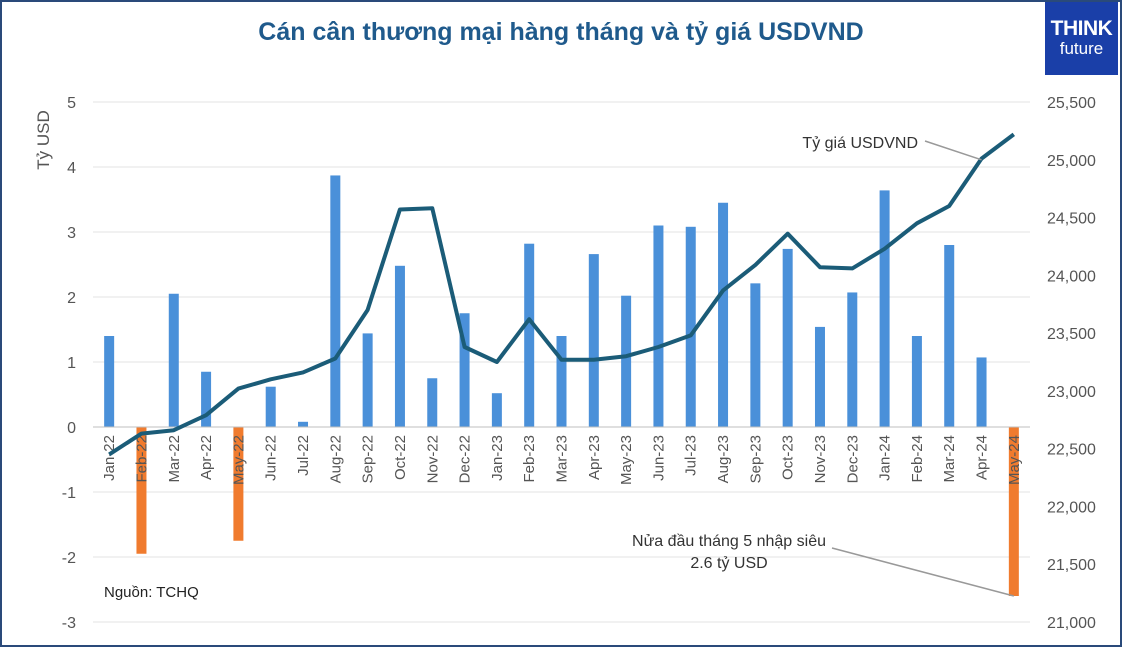 Image resolution: width=1122 pixels, height=647 pixels. What do you see at coordinates (1081, 48) in the screenshot?
I see `logo-line2: future` at bounding box center [1081, 48].